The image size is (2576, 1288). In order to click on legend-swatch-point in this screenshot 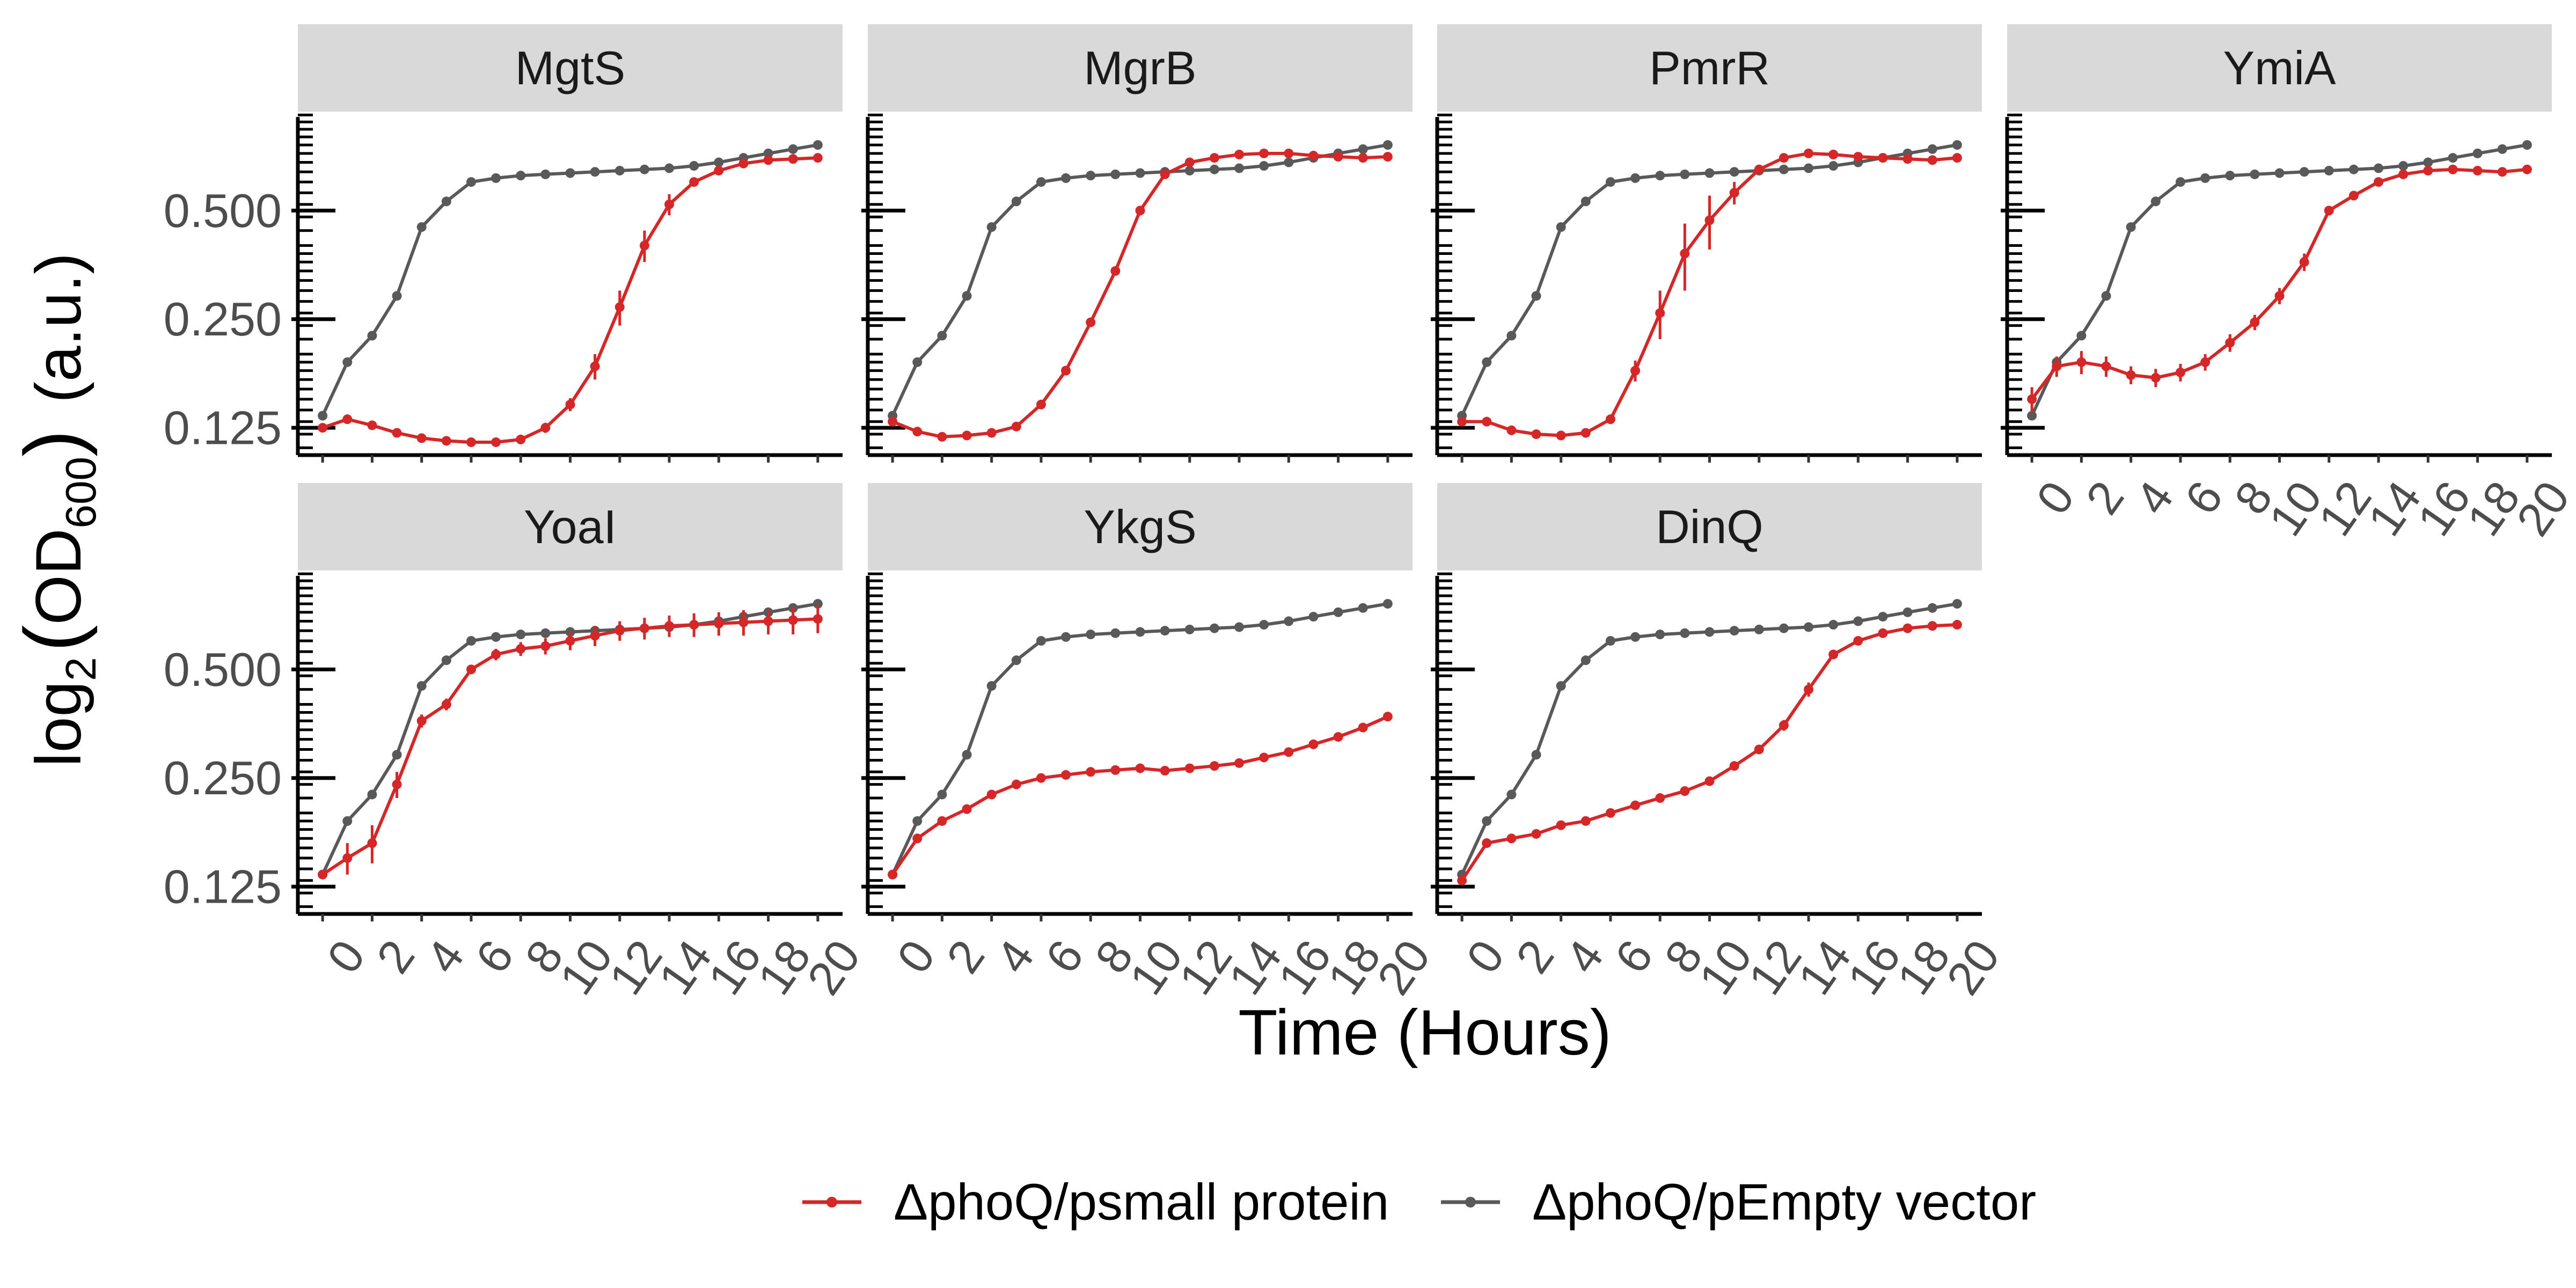, I will do `click(1470, 1202)`.